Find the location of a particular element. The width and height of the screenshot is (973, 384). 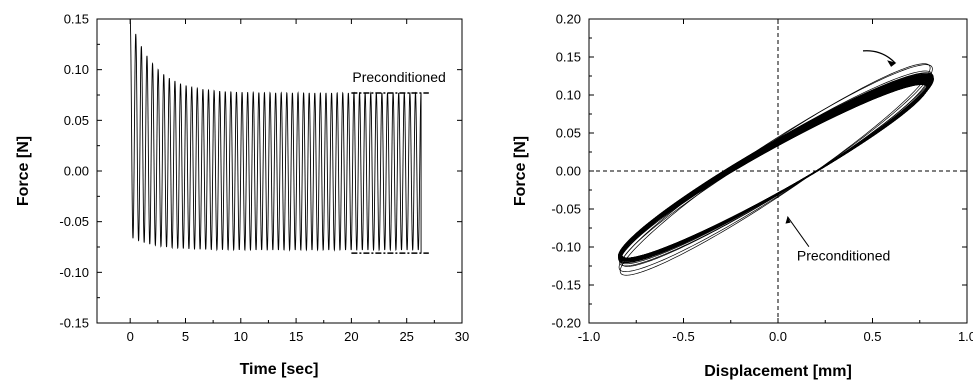

preconditioned-arrow is located at coordinates (798, 231).